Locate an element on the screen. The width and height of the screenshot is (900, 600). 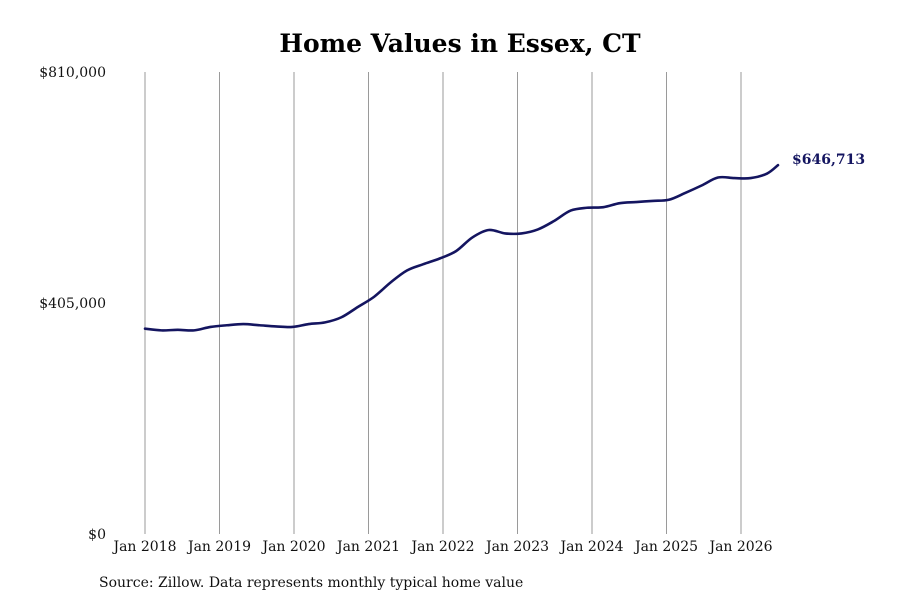
y-tick-label: $0 is located at coordinates (97, 535).